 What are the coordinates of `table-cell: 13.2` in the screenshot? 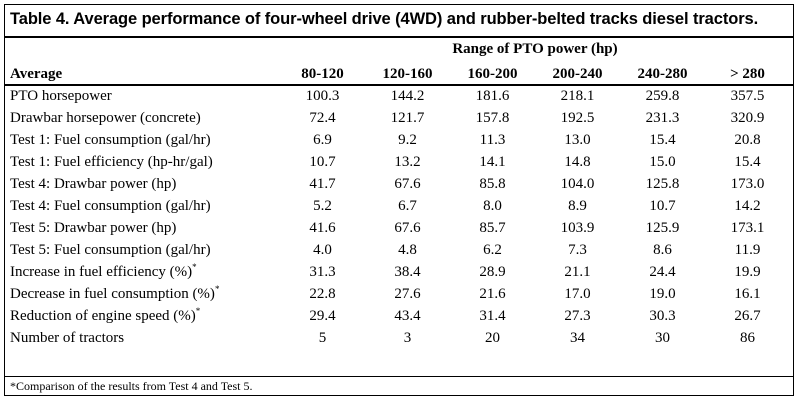 It's located at (407, 162).